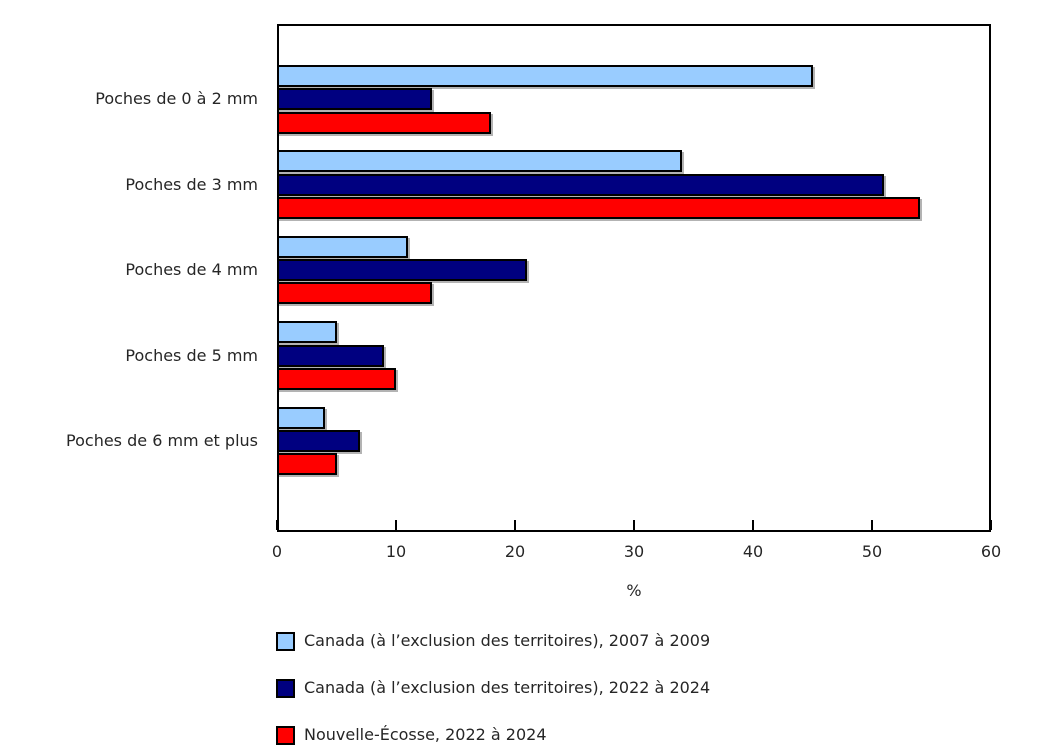  Describe the element at coordinates (634, 590) in the screenshot. I see `x-axis-title: %` at that location.